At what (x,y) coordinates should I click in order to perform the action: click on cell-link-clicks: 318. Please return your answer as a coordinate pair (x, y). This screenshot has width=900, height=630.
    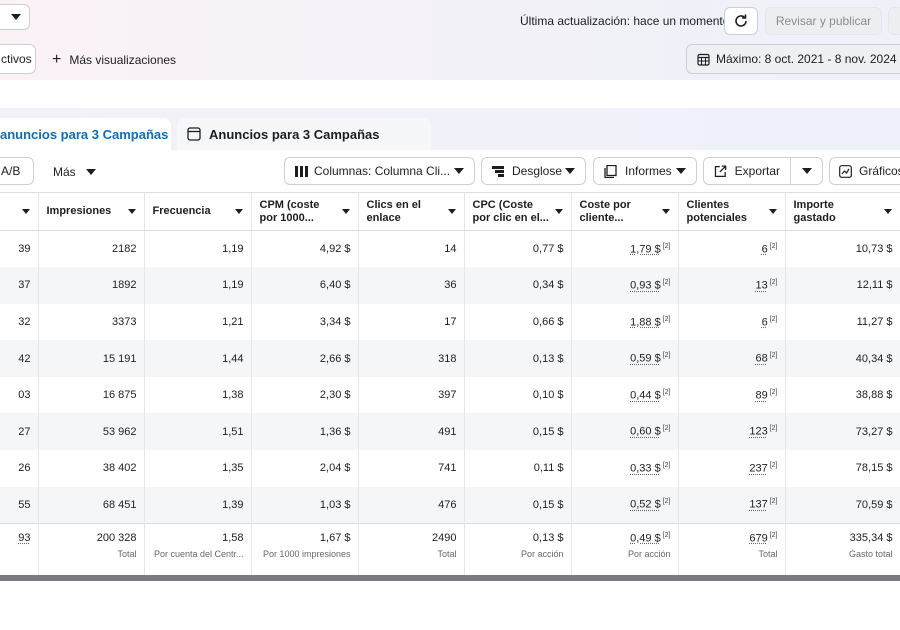
    Looking at the image, I should click on (411, 358).